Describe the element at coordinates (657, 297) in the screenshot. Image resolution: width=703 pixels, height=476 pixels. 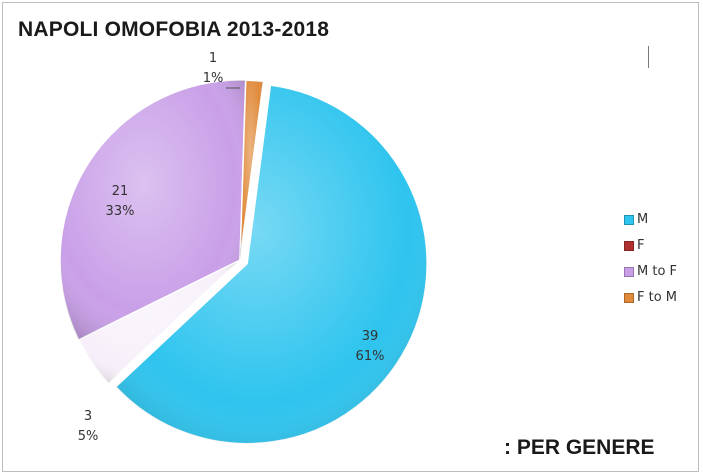
I see `legend-label: F to M` at that location.